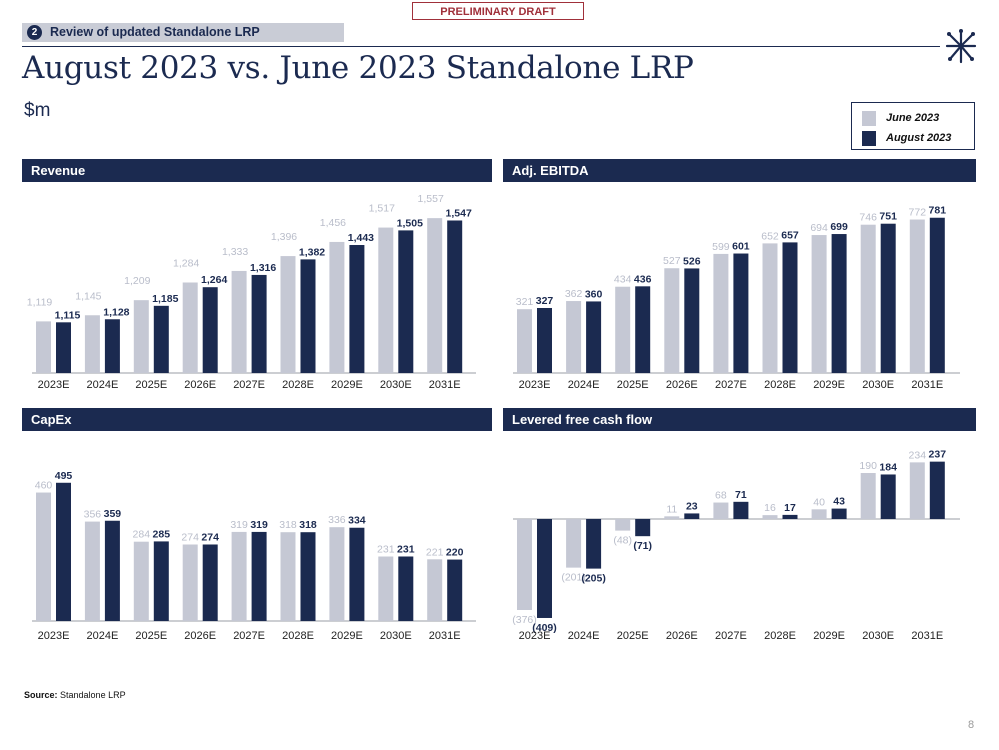 The height and width of the screenshot is (750, 999). I want to click on label-august-2028E: 17, so click(790, 508).